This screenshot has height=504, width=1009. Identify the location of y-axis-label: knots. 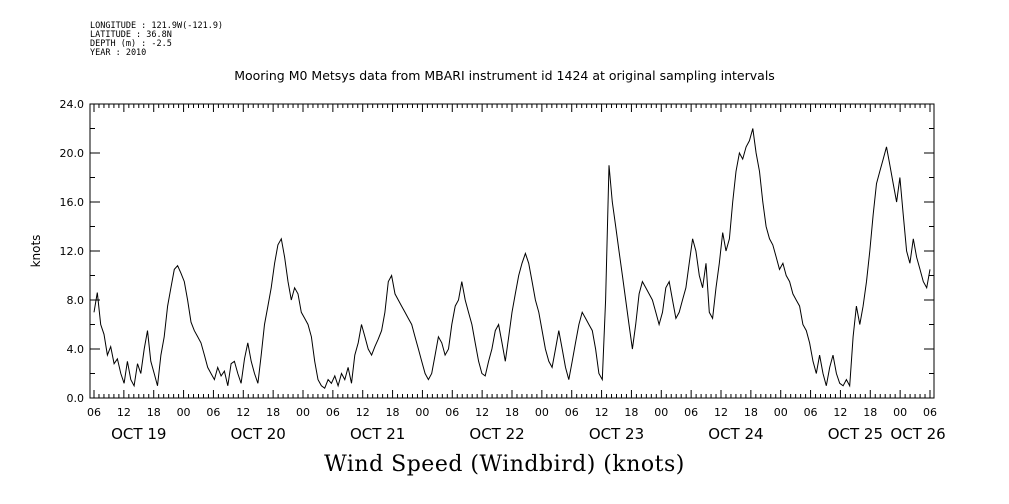
(36, 251).